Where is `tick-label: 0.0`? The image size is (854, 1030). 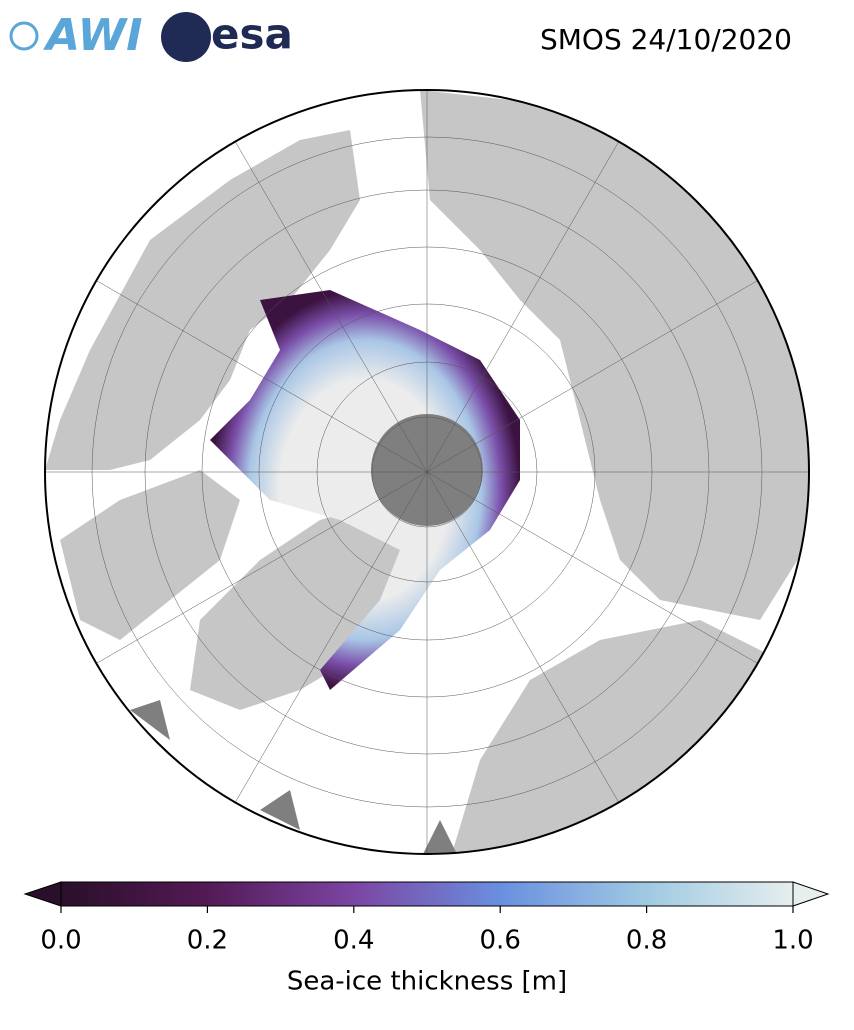 tick-label: 0.0 is located at coordinates (60, 941).